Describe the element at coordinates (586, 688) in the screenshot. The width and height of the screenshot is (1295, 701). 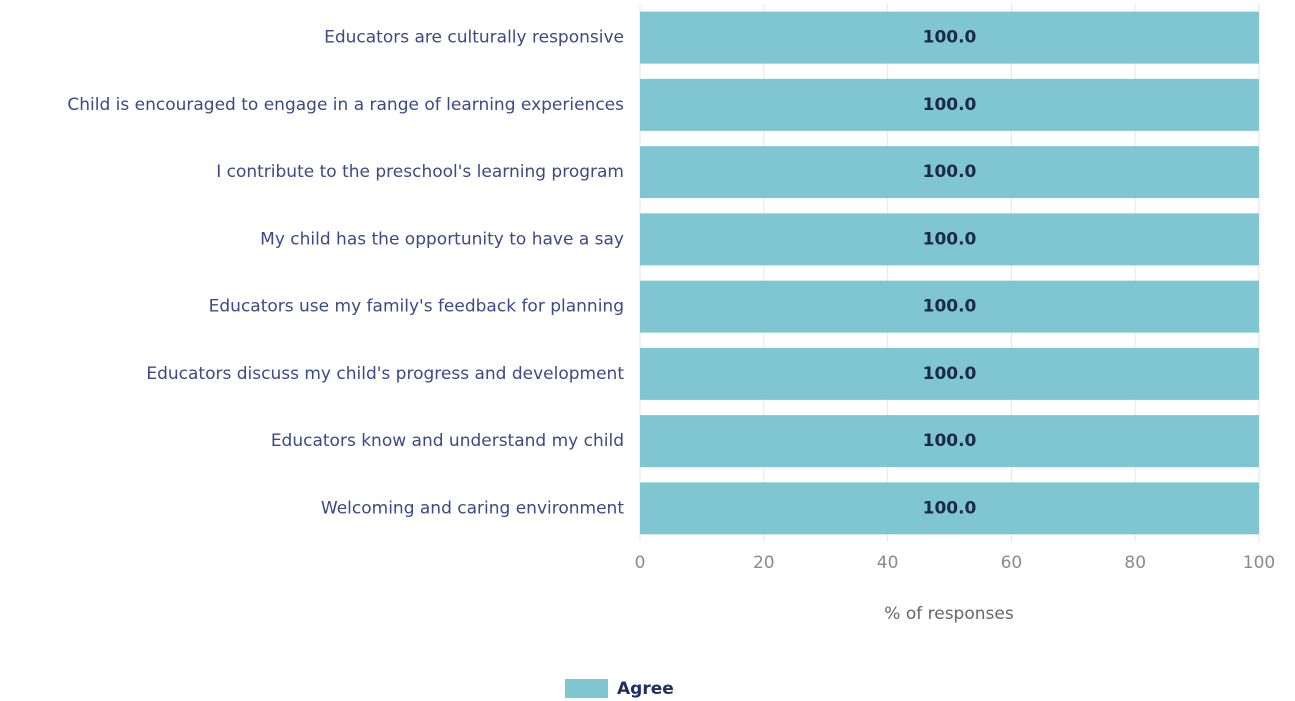
I see `legend-swatch` at that location.